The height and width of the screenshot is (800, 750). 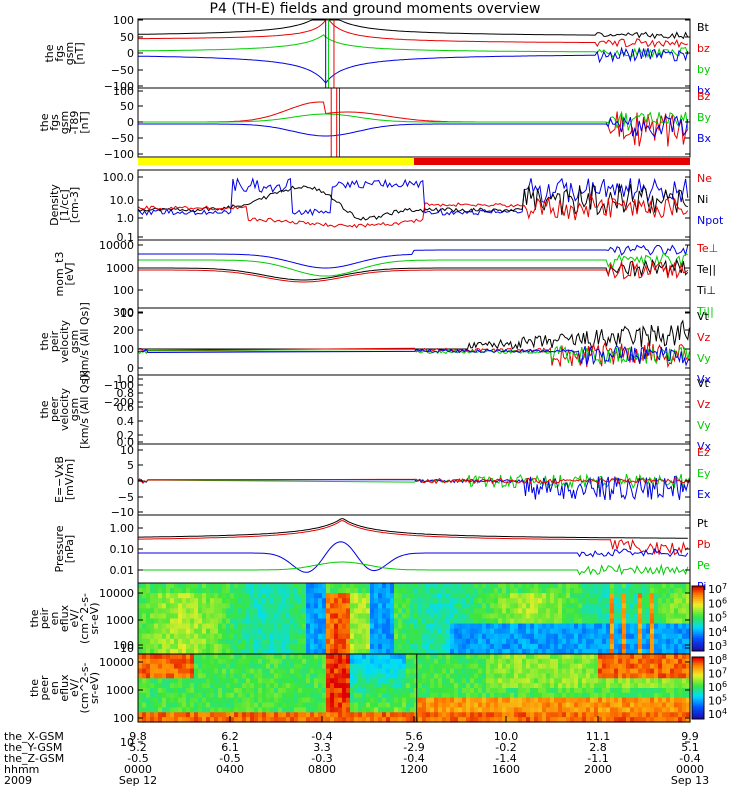 I want to click on colorbar-cell, so click(x=698, y=693).